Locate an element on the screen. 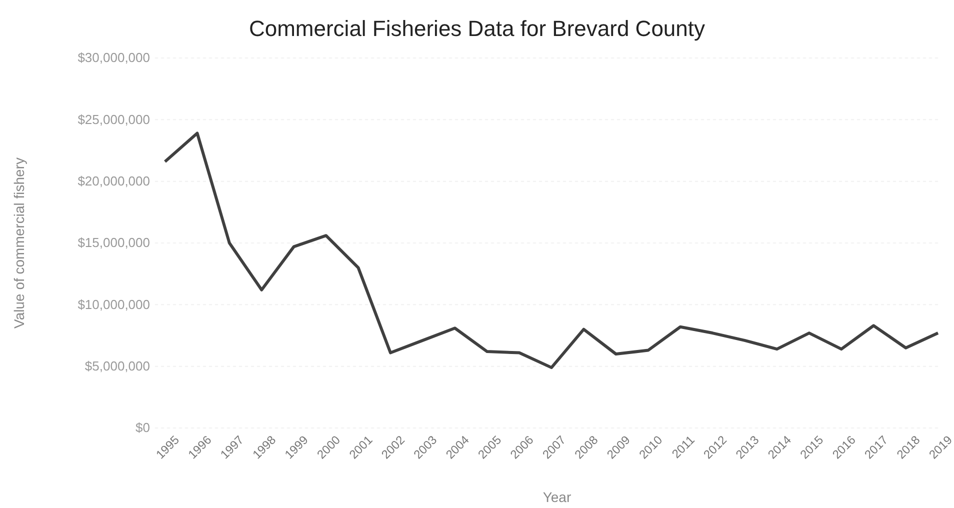  chart-title: Commercial Fisheries Data for Brevard County is located at coordinates (477, 28).